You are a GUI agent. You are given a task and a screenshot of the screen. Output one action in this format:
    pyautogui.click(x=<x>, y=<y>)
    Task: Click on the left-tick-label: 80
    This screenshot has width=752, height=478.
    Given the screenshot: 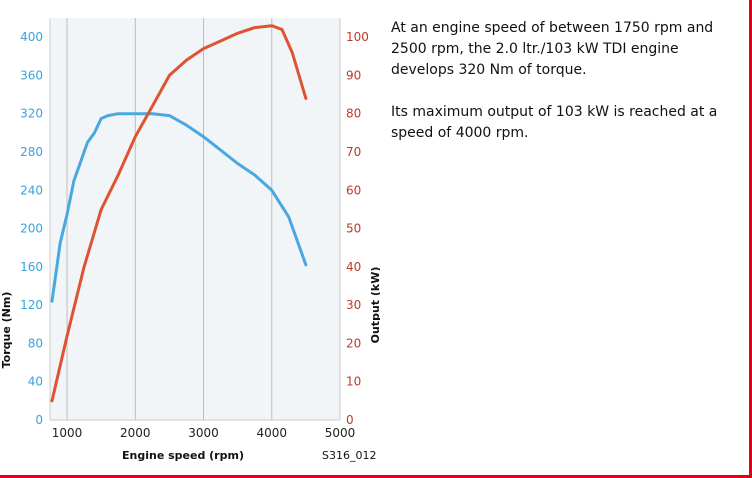 What is the action you would take?
    pyautogui.click(x=35, y=343)
    